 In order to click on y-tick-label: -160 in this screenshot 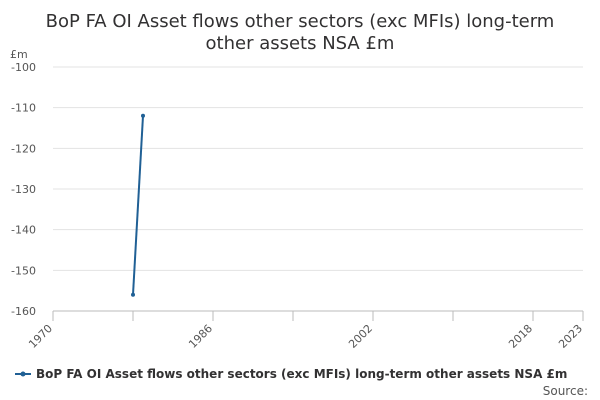, I will do `click(23, 311)`.